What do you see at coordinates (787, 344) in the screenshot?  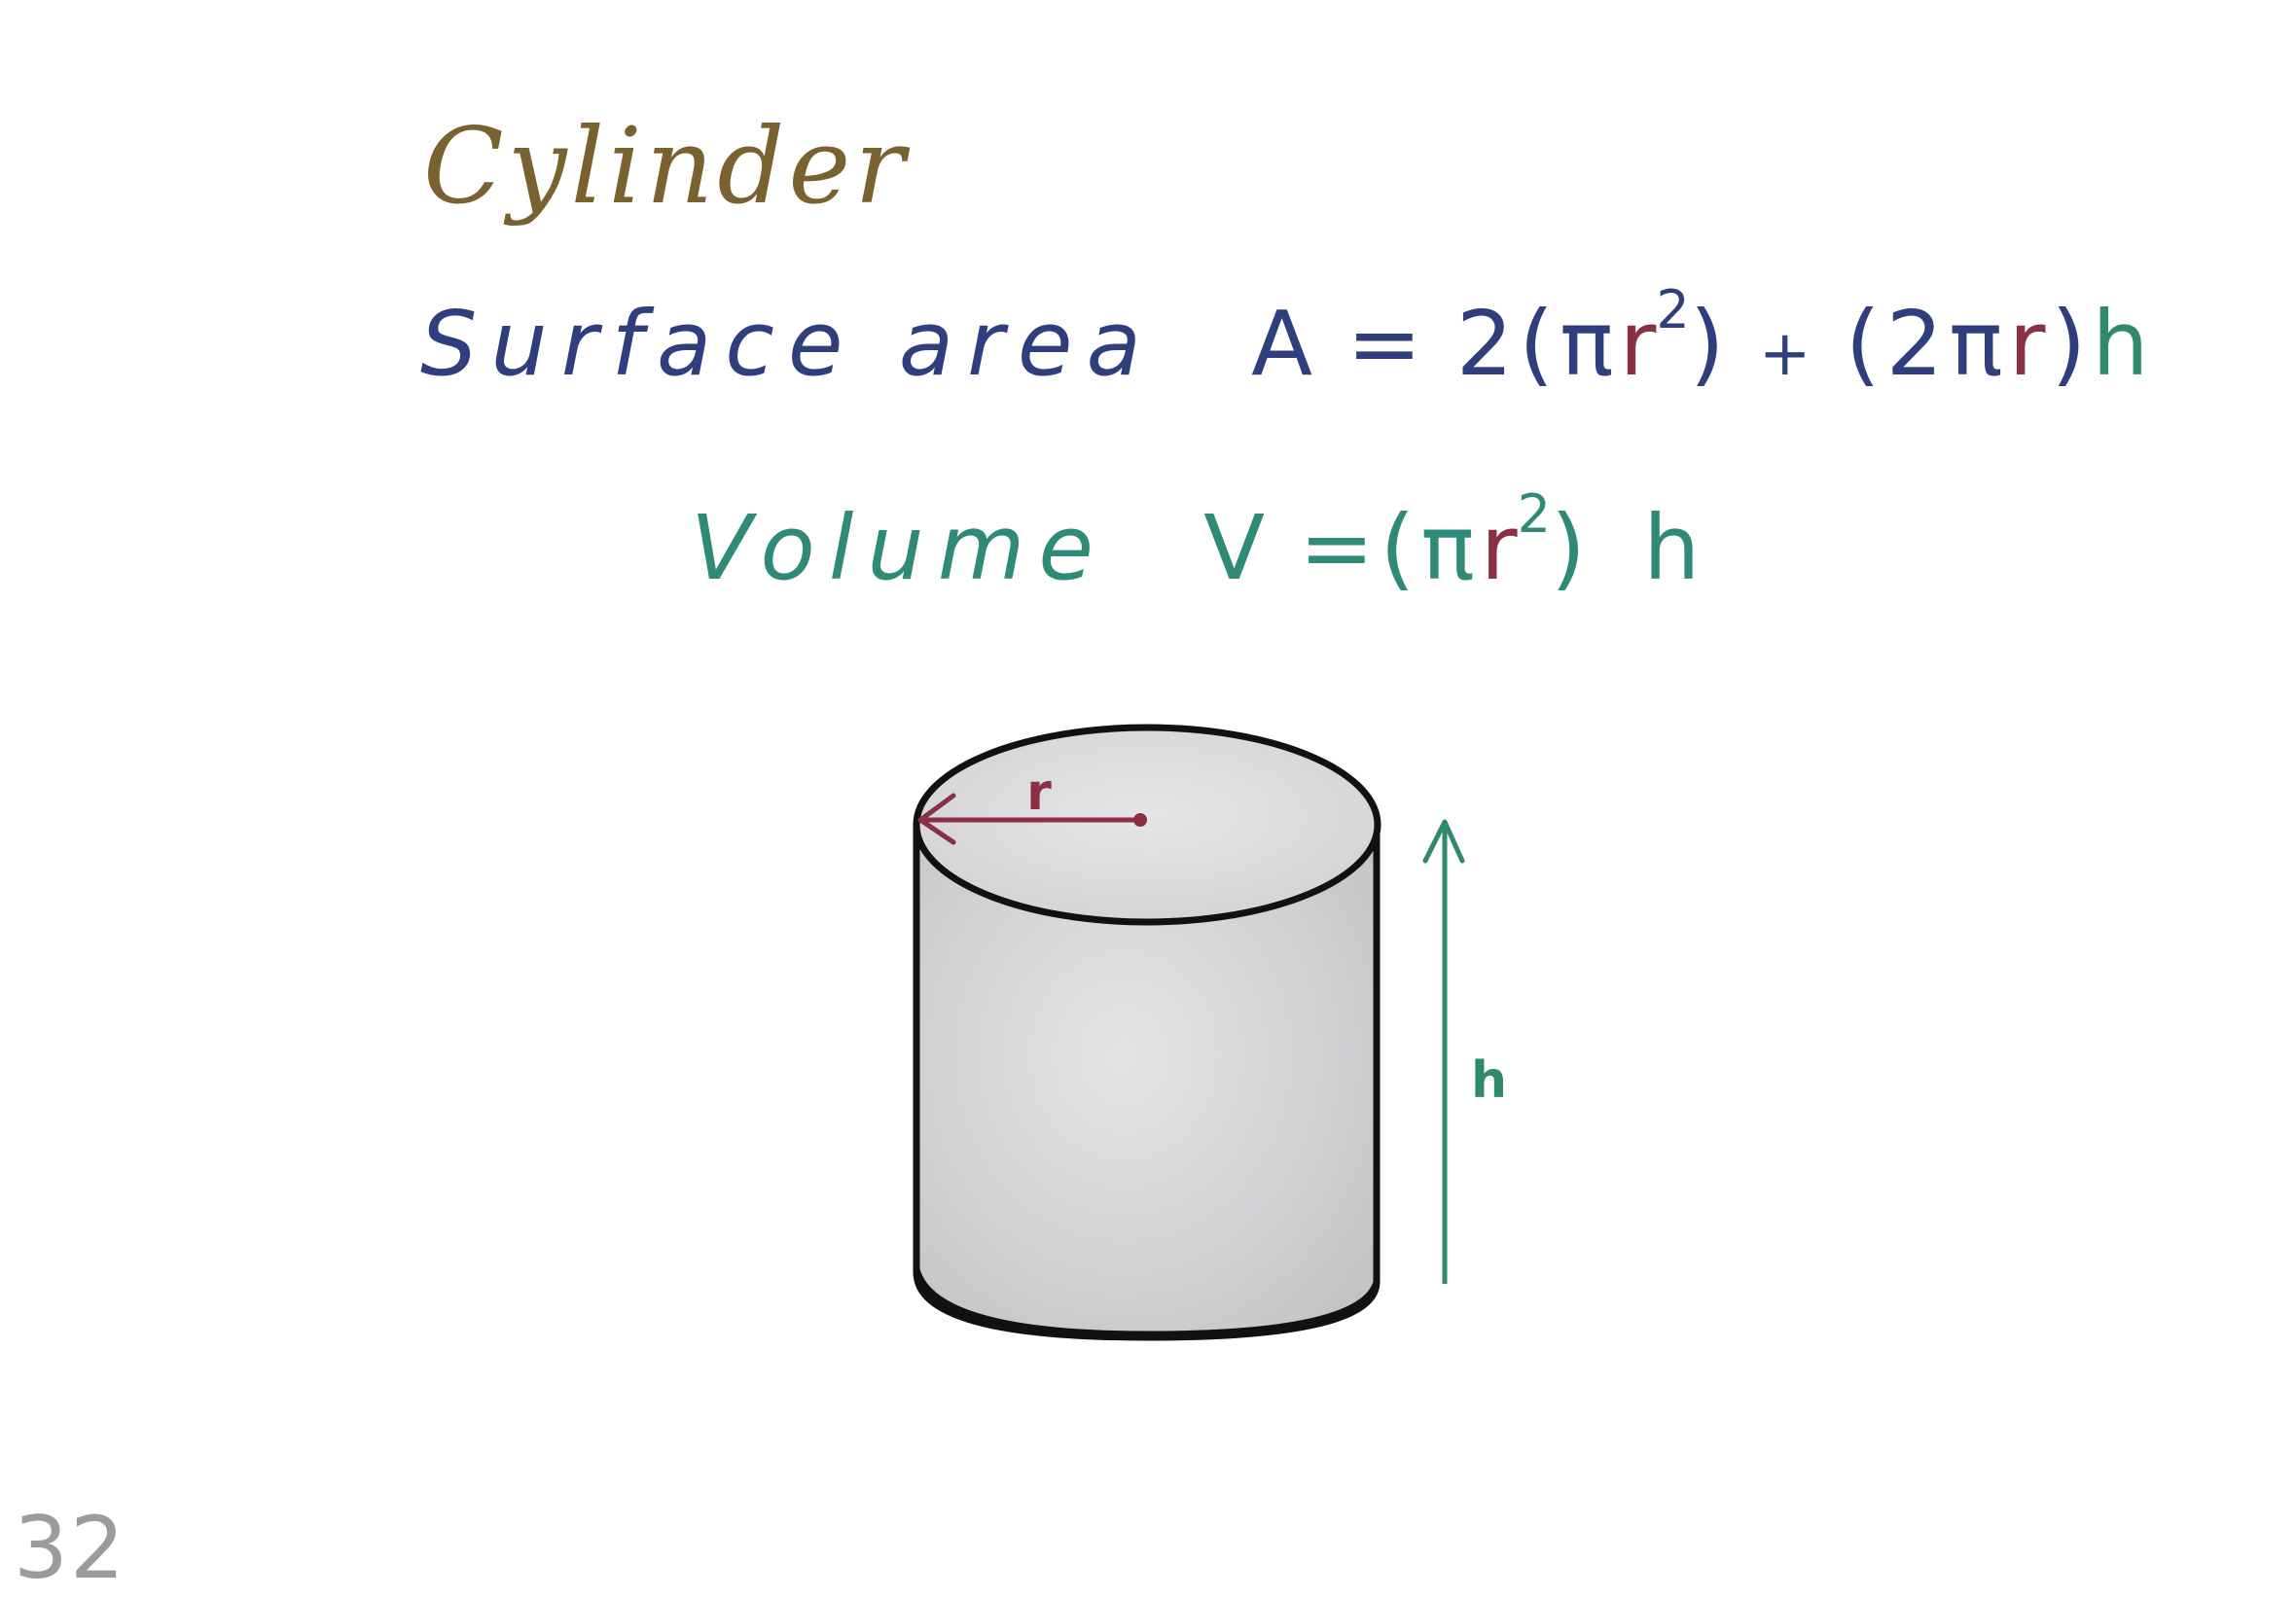 I see `surface-area-label: Surface area` at bounding box center [787, 344].